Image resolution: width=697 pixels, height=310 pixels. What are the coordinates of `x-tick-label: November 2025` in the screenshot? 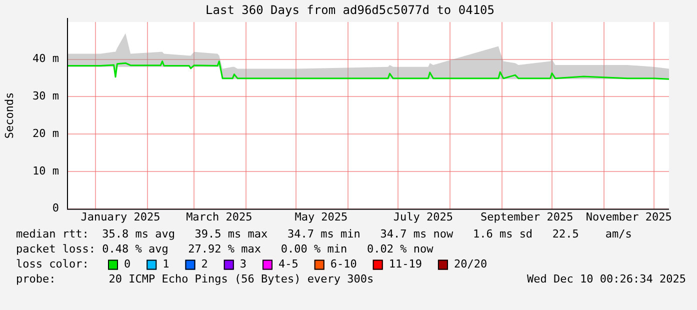 It's located at (629, 217).